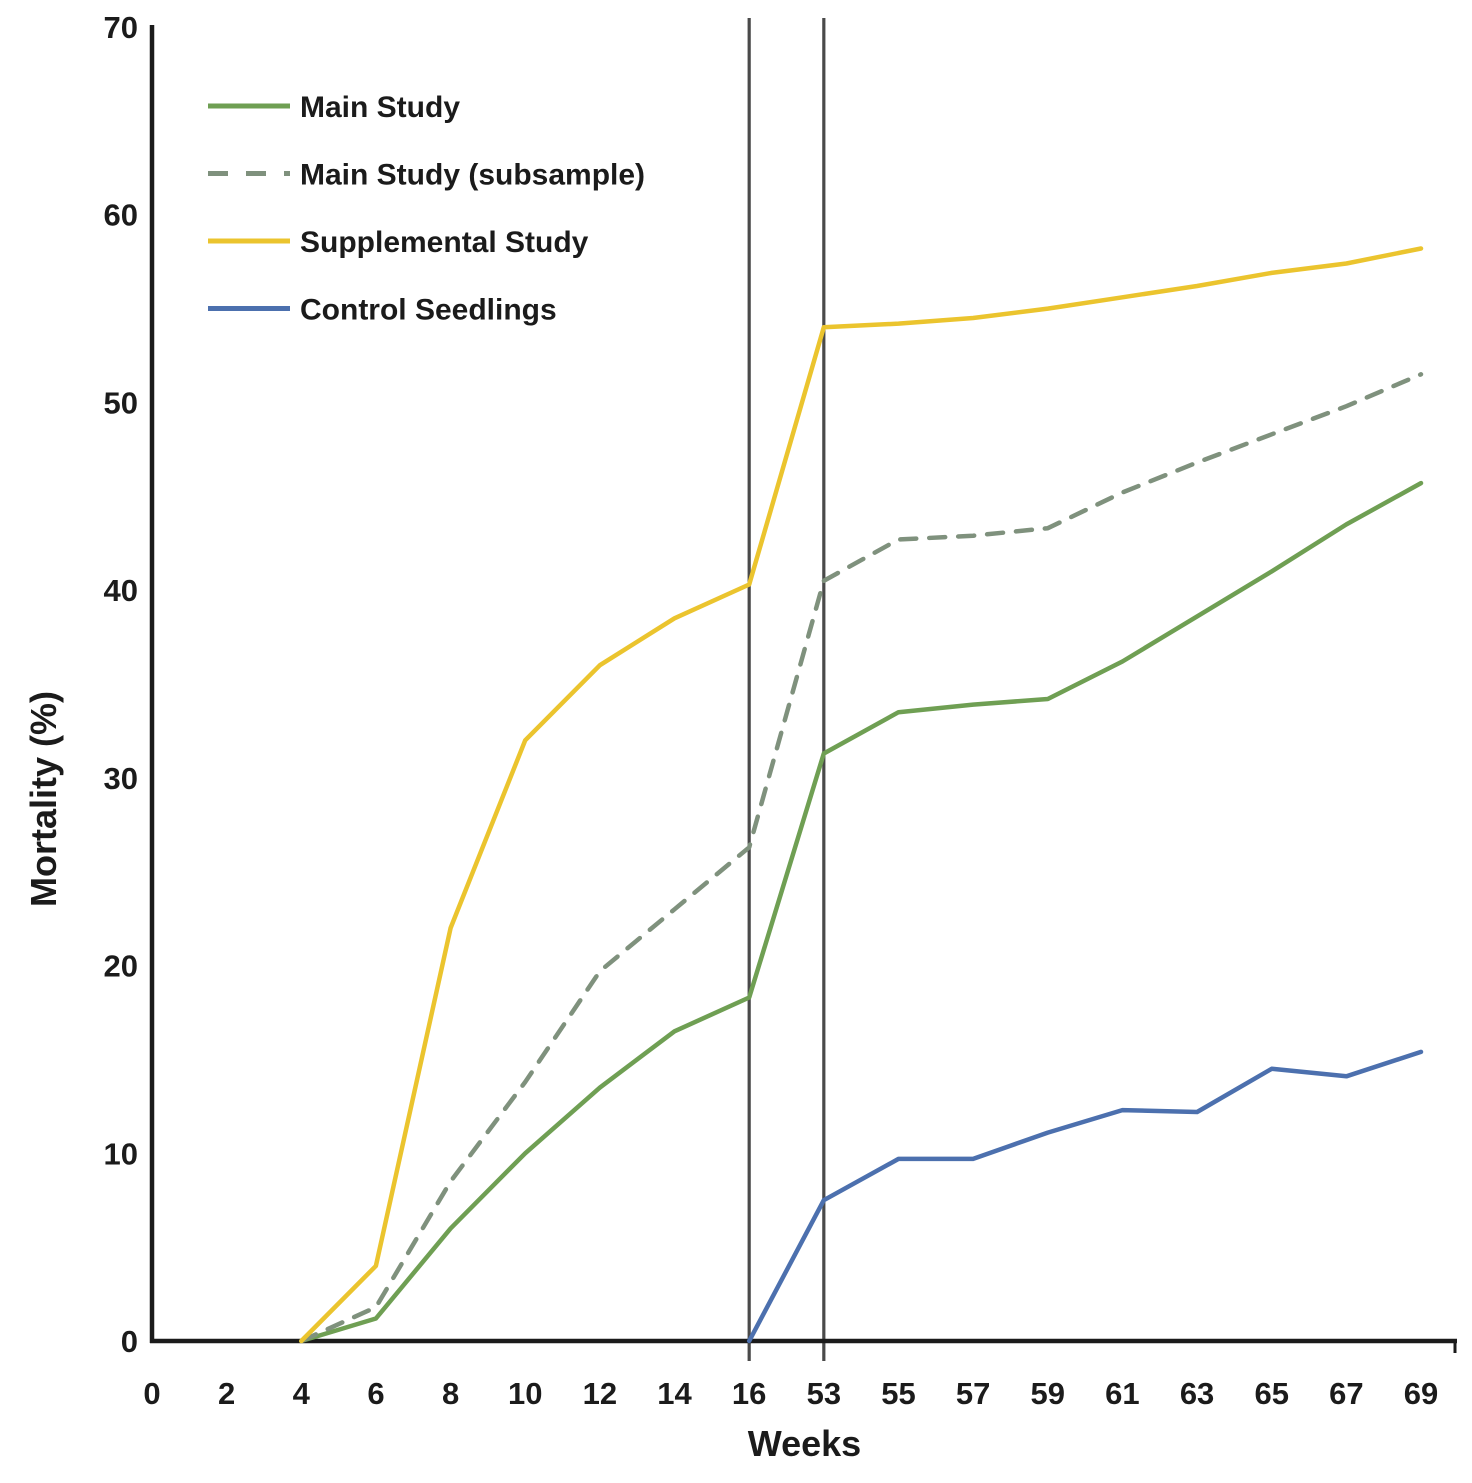 The width and height of the screenshot is (1472, 1483). I want to click on legend-item: Main Study (subsample), so click(426, 175).